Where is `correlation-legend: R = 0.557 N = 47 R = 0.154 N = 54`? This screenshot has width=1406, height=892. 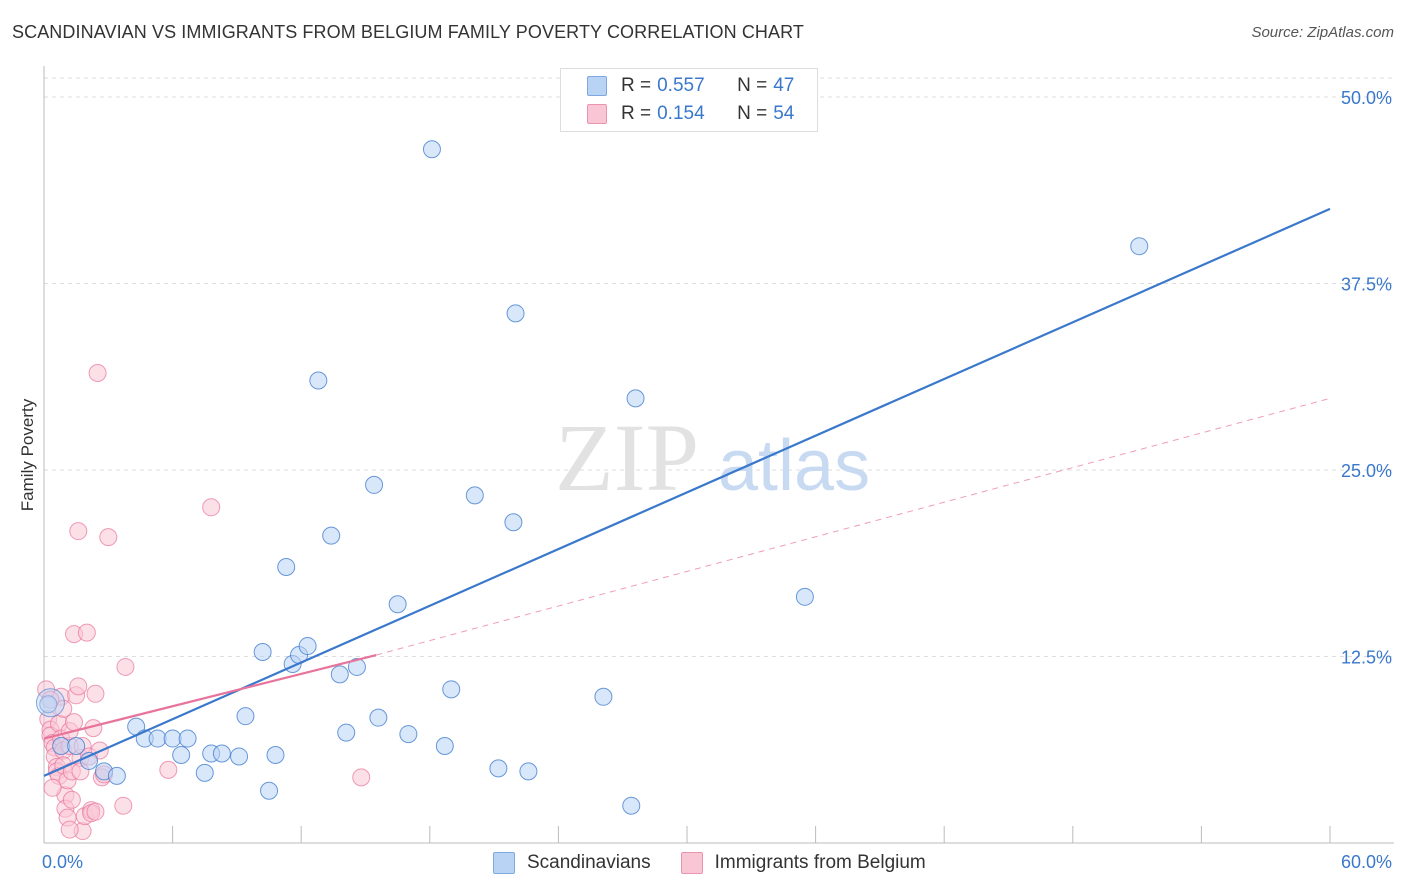 correlation-legend: R = 0.557 N = 47 R = 0.154 N = 54 is located at coordinates (689, 100).